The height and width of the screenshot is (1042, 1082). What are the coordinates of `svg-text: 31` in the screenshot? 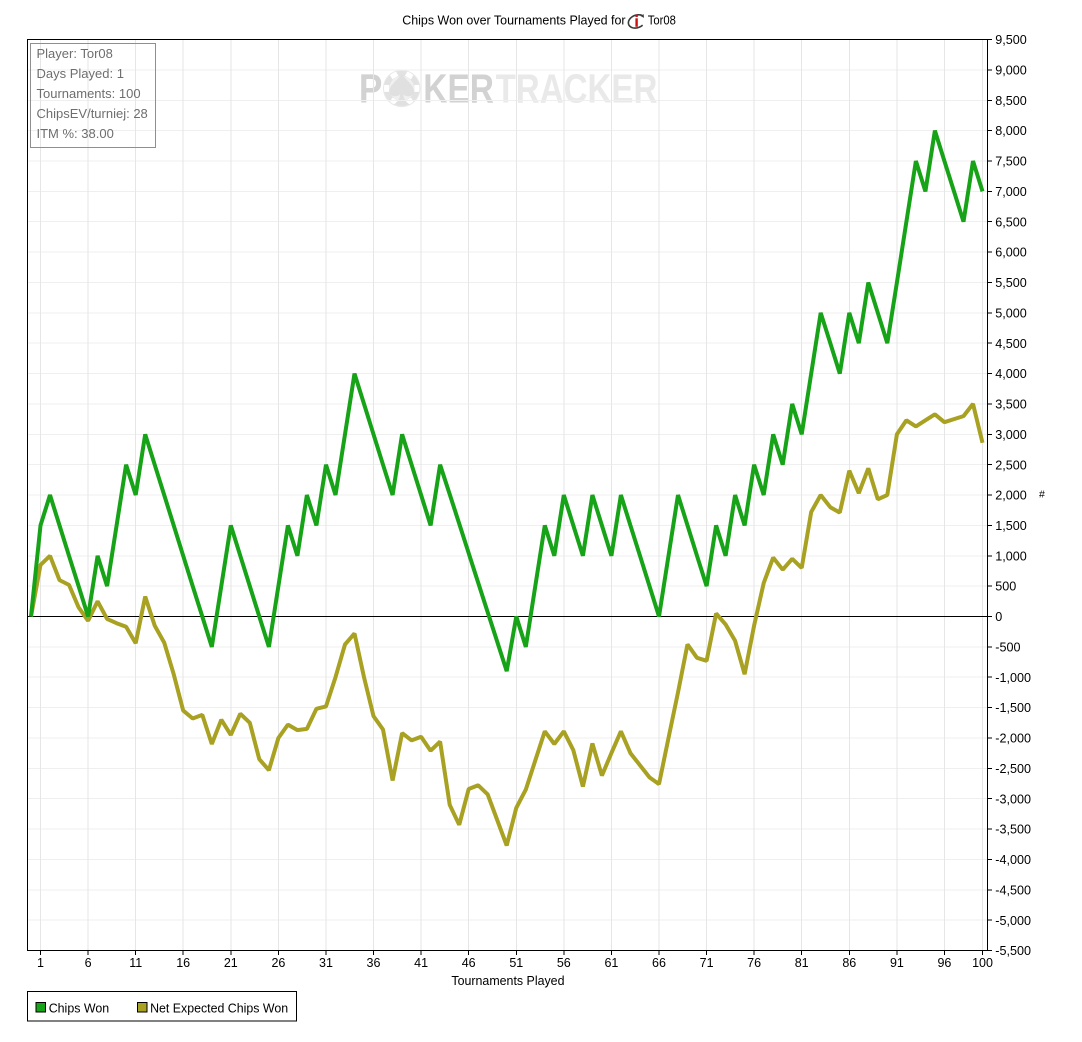 It's located at (326, 963).